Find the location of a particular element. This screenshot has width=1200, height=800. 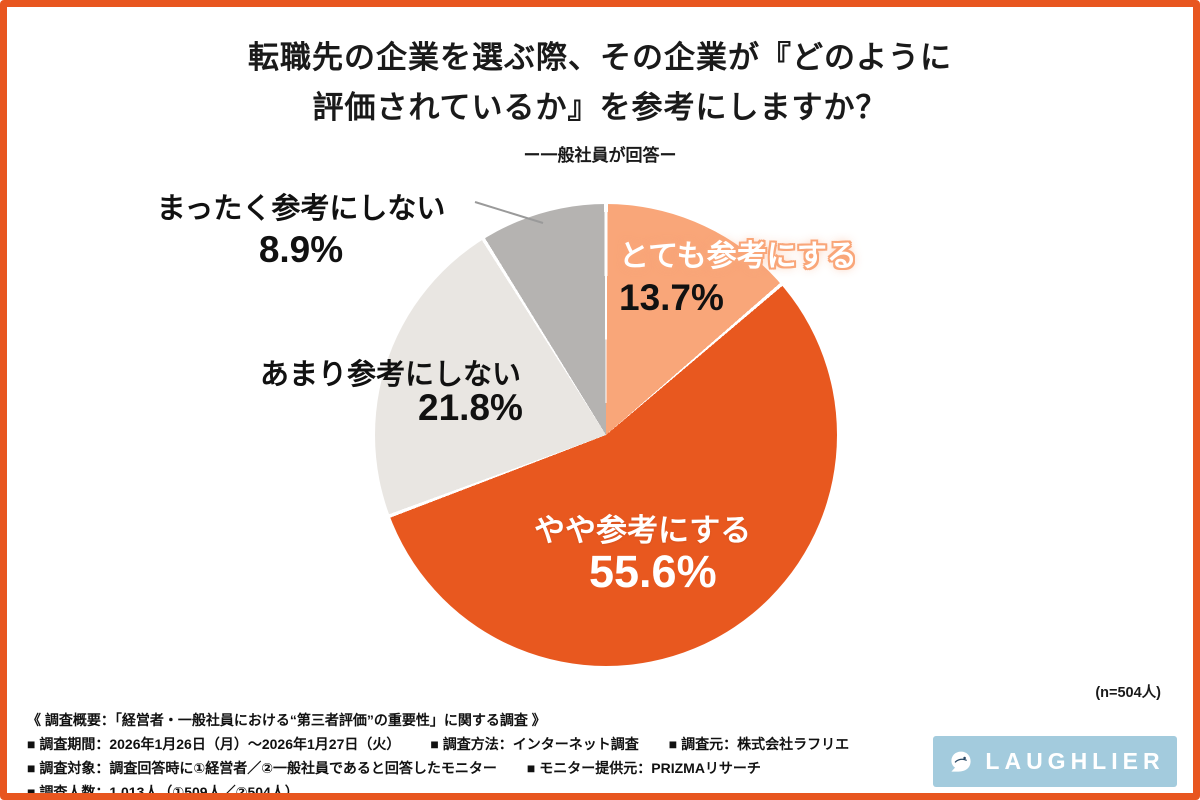

survey-monitor-provider: ■ モニター提供元：PRIZMAリサーチ is located at coordinates (643, 768).